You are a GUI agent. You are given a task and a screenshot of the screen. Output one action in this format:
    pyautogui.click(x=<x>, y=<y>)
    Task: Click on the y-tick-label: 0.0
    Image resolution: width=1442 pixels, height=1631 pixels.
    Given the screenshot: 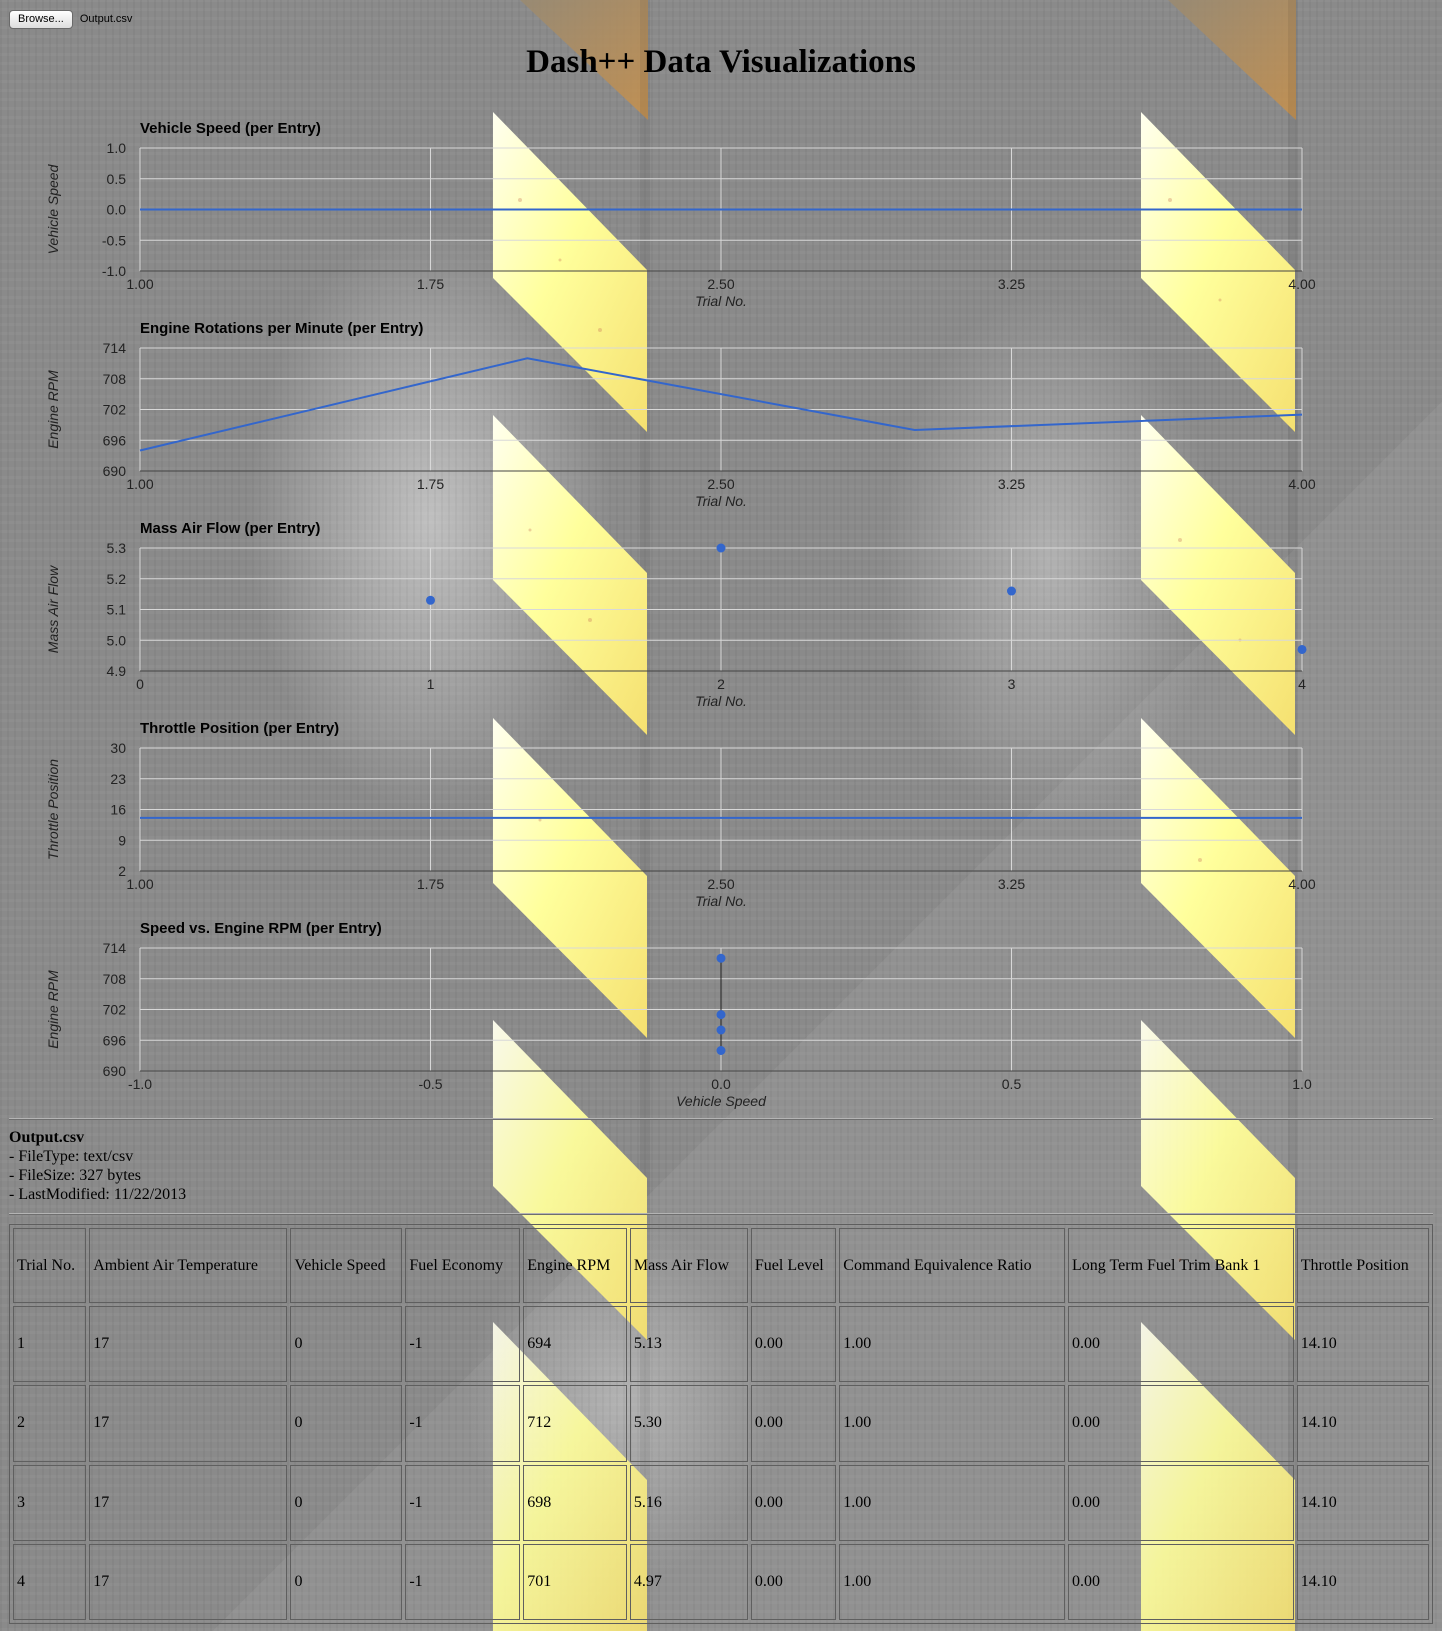 What is the action you would take?
    pyautogui.click(x=117, y=210)
    